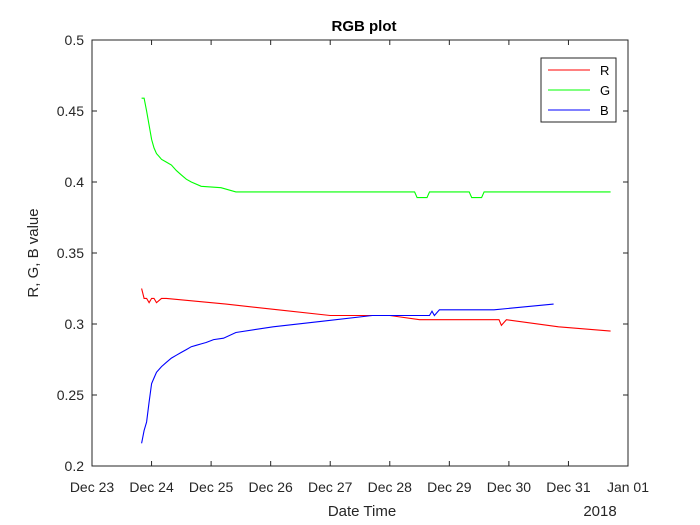 The height and width of the screenshot is (525, 700). Describe the element at coordinates (390, 487) in the screenshot. I see `x-tick-label: Dec 28` at that location.